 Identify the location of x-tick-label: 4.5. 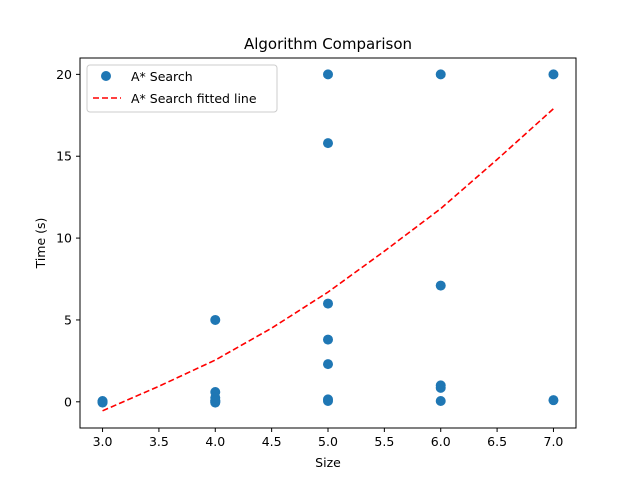
(272, 441).